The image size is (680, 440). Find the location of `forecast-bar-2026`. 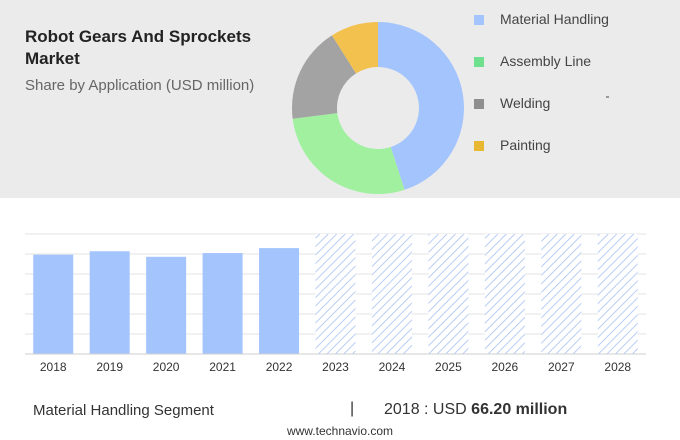

forecast-bar-2026 is located at coordinates (504, 294).